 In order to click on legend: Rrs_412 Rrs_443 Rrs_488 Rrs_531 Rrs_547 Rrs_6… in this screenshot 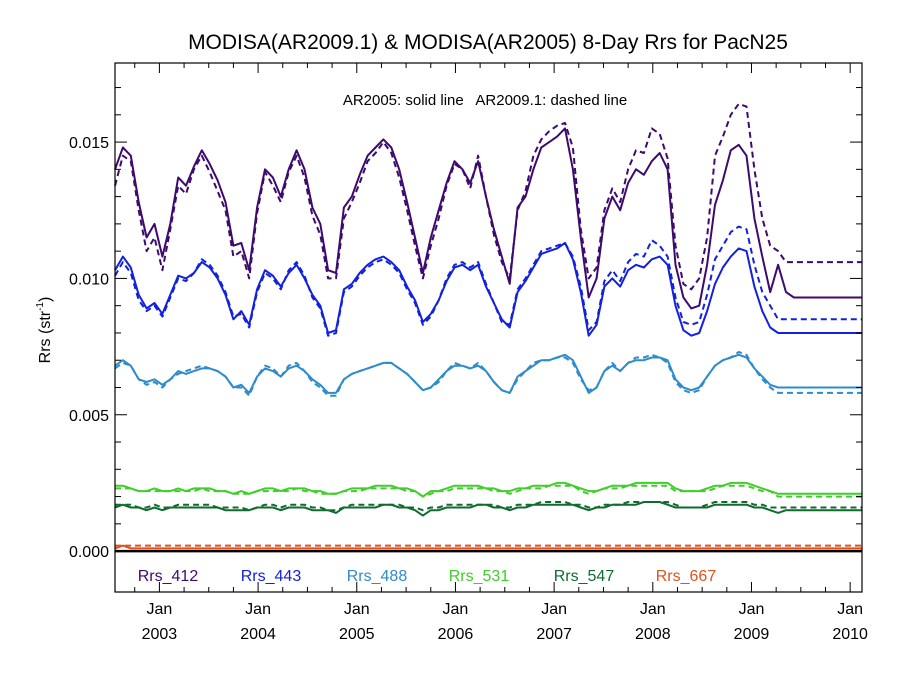, I will do `click(427, 576)`.